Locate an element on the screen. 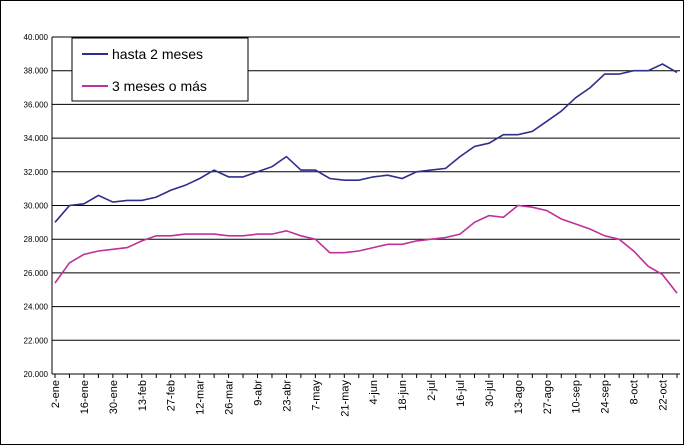 The width and height of the screenshot is (684, 445). x-tick-label: 2-ene is located at coordinates (56, 394).